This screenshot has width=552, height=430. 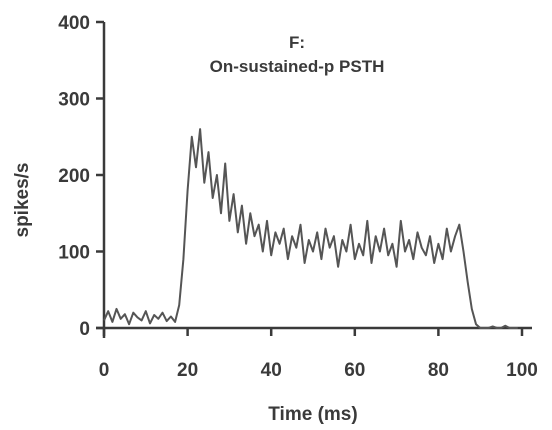 I want to click on y-tick-label: 0, so click(x=84, y=329).